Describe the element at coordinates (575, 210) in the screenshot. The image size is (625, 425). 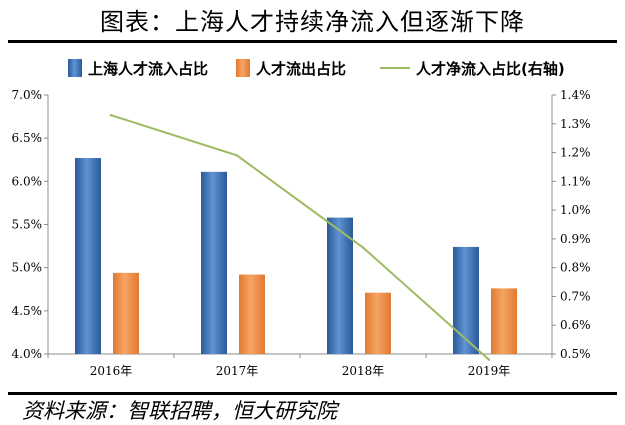
I see `right-tick-label: 1.0%` at that location.